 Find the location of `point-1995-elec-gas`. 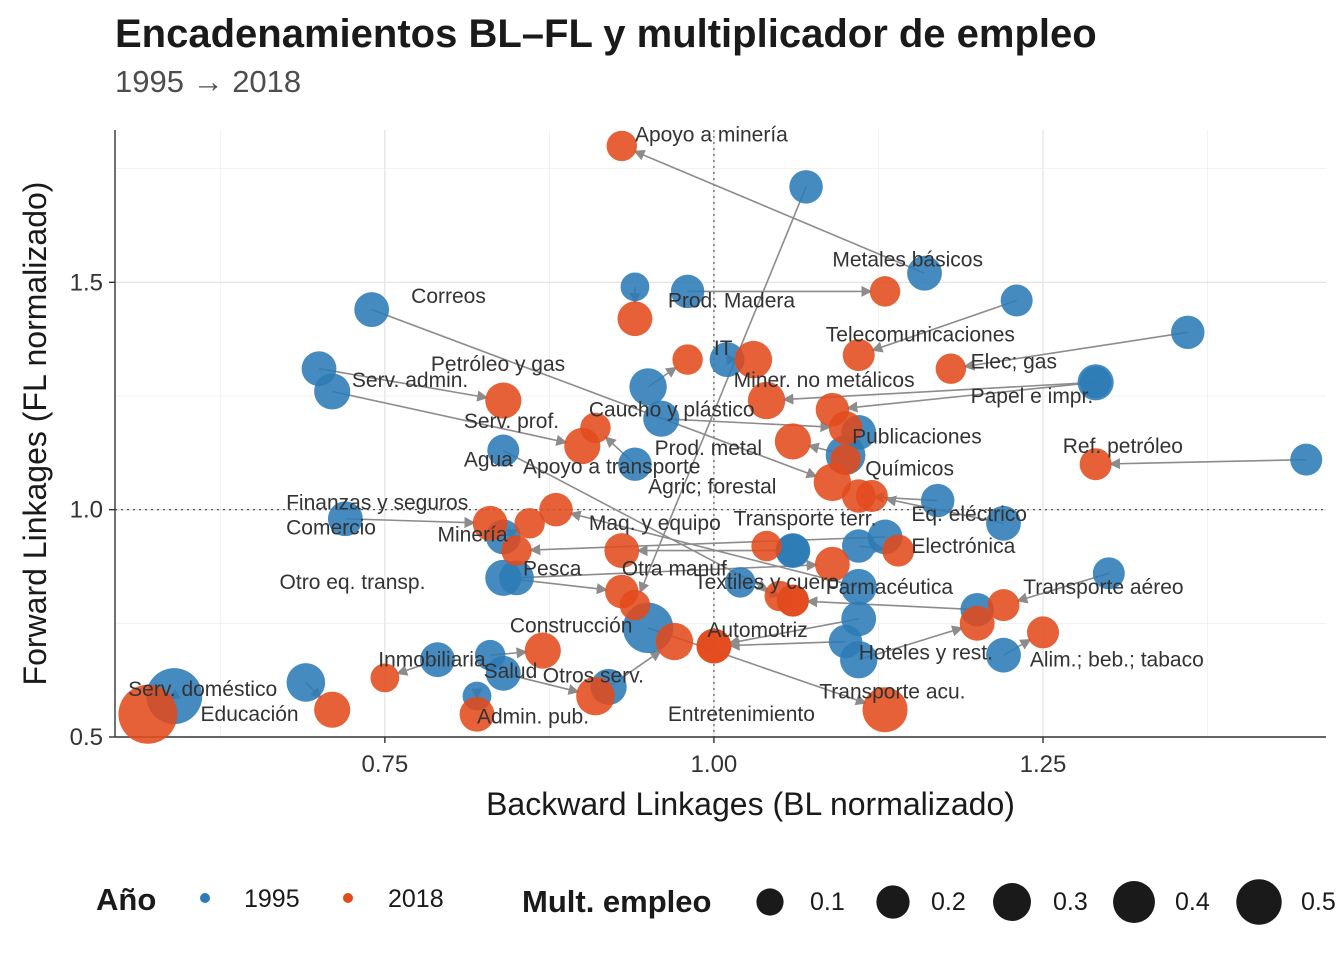

point-1995-elec-gas is located at coordinates (1188, 332).